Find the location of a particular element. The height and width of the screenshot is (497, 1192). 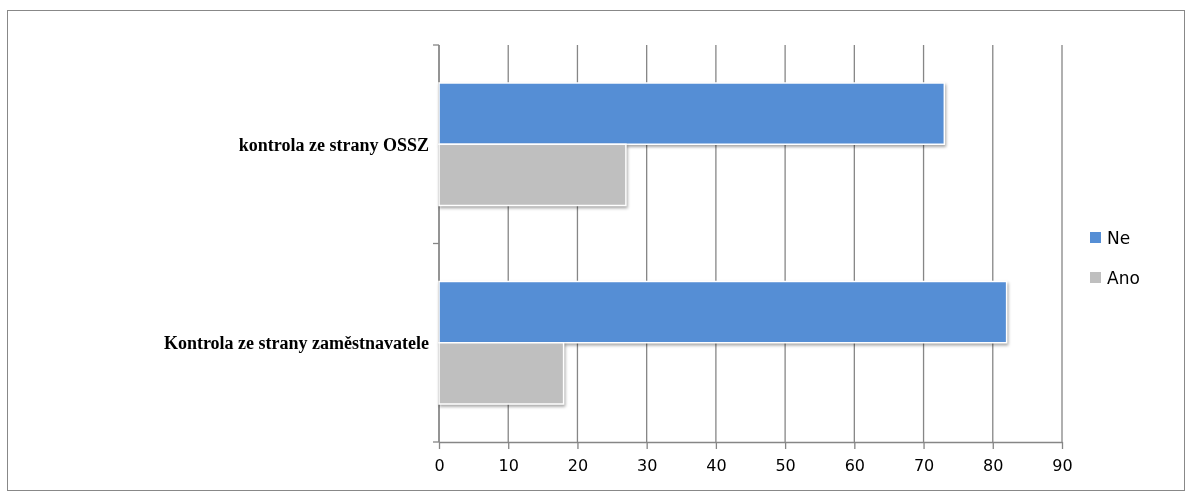

x-tick-label: 30 is located at coordinates (647, 466).